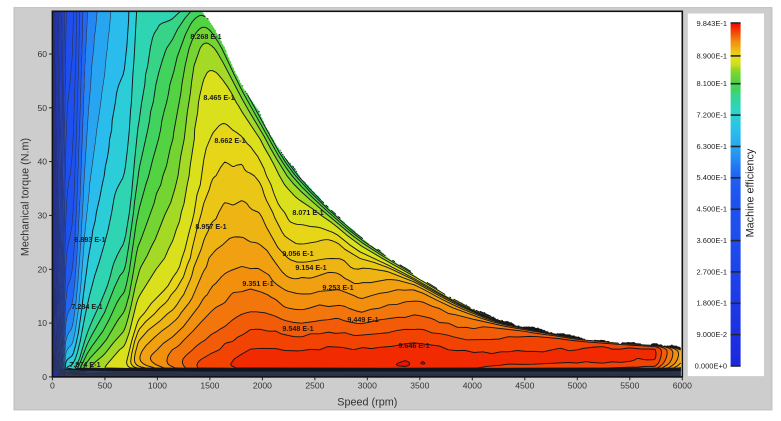  Describe the element at coordinates (210, 226) in the screenshot. I see `svg-text: 8.957 E-1` at that location.